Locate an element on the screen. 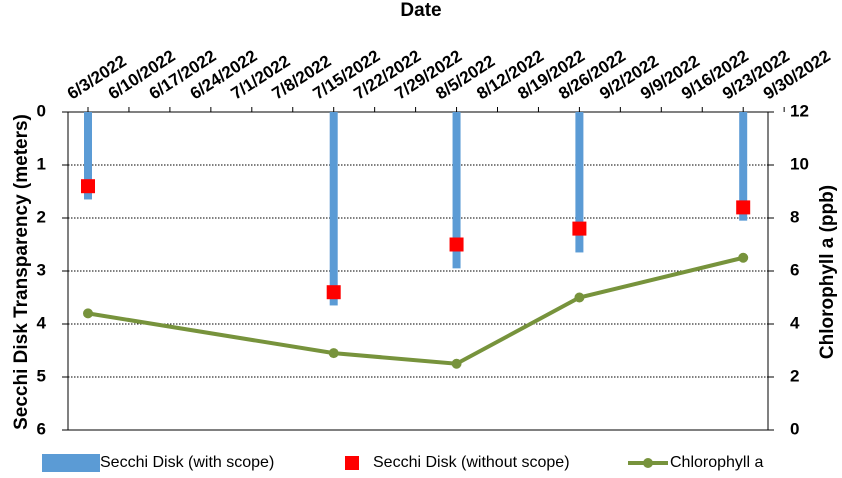 The height and width of the screenshot is (478, 842). y2-axis-label: Chlorophyll a (ppb) is located at coordinates (827, 272).